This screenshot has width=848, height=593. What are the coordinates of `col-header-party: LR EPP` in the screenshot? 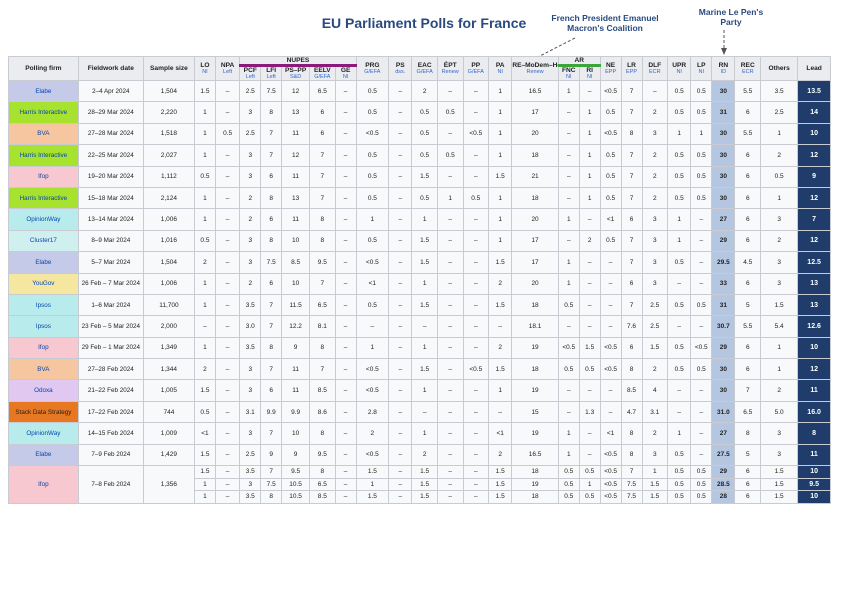 It's located at (631, 68).